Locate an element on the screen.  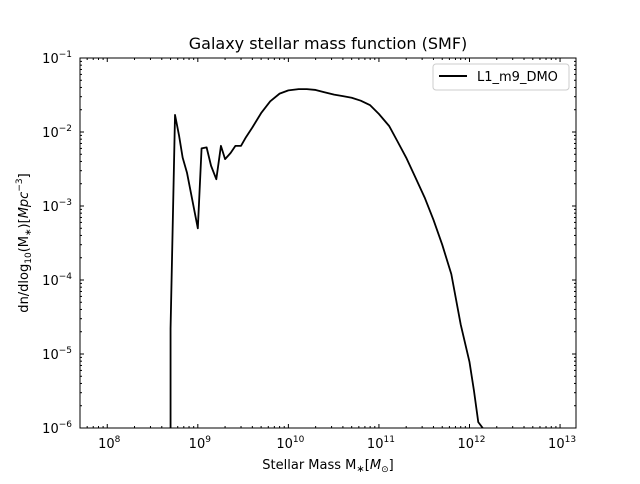
x-tick-label: 10¹⁰ is located at coordinates (290, 443).